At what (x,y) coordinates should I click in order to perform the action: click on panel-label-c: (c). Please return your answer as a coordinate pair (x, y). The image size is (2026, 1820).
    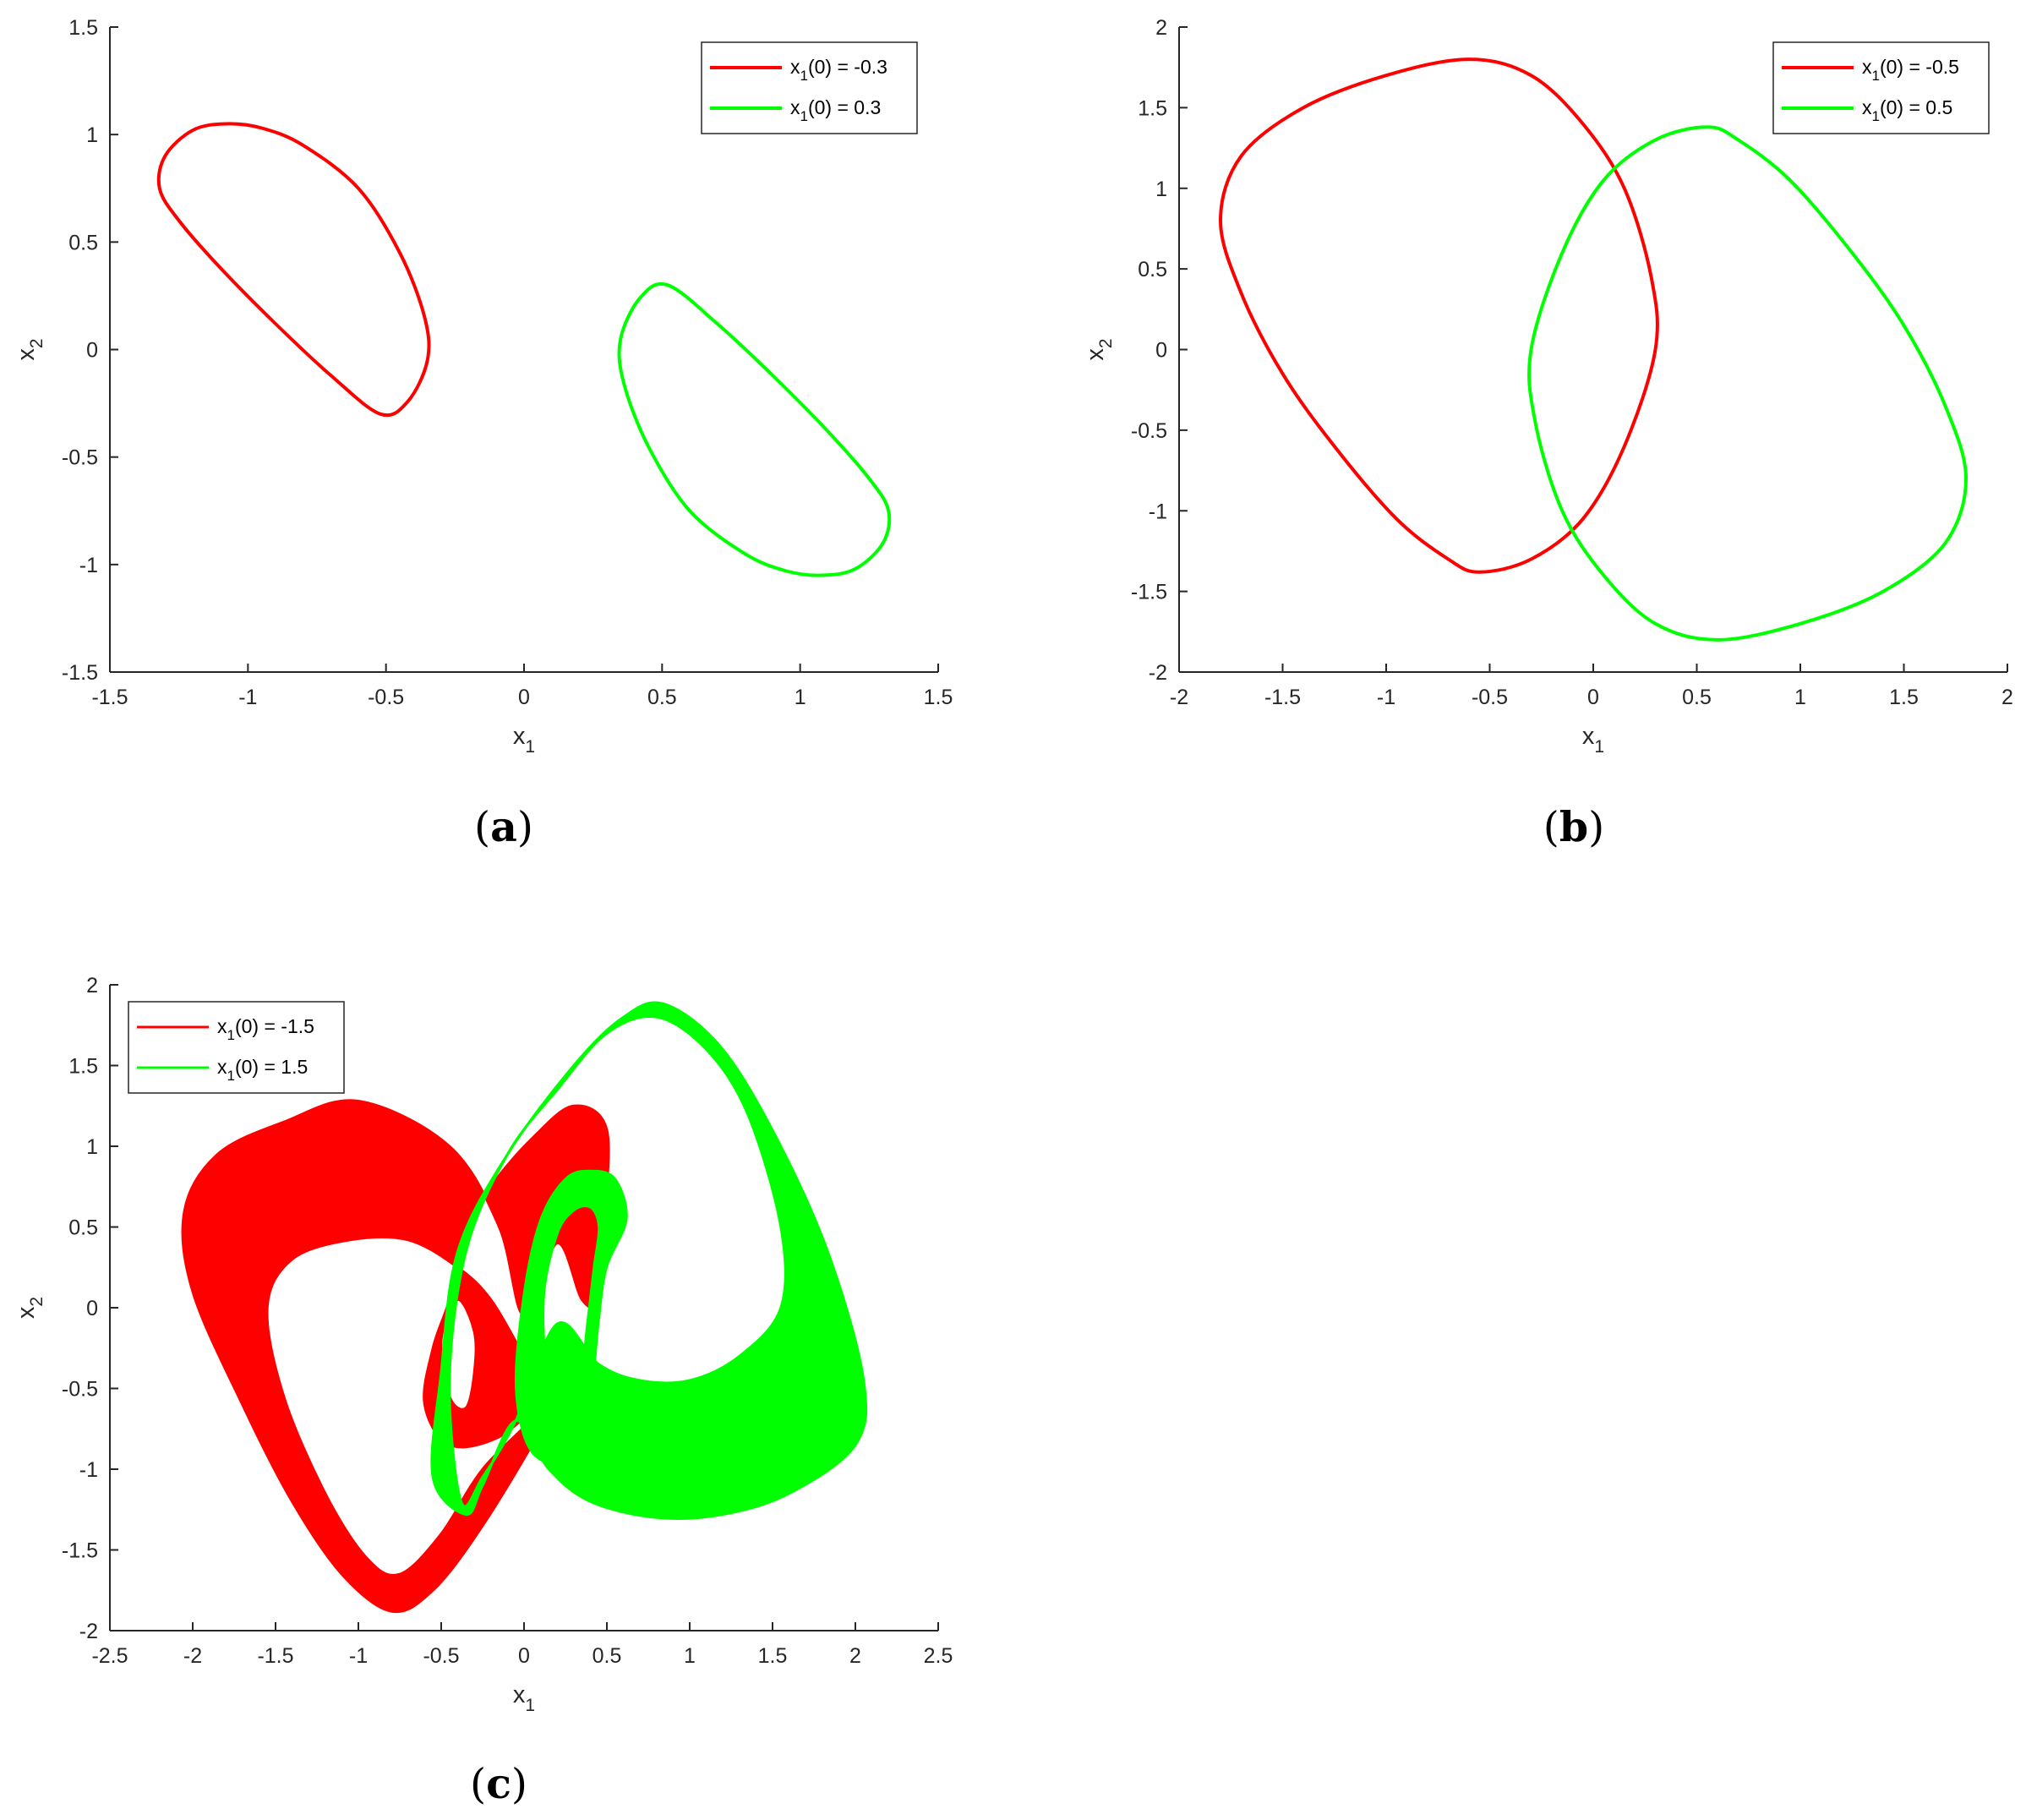
    Looking at the image, I should click on (498, 1783).